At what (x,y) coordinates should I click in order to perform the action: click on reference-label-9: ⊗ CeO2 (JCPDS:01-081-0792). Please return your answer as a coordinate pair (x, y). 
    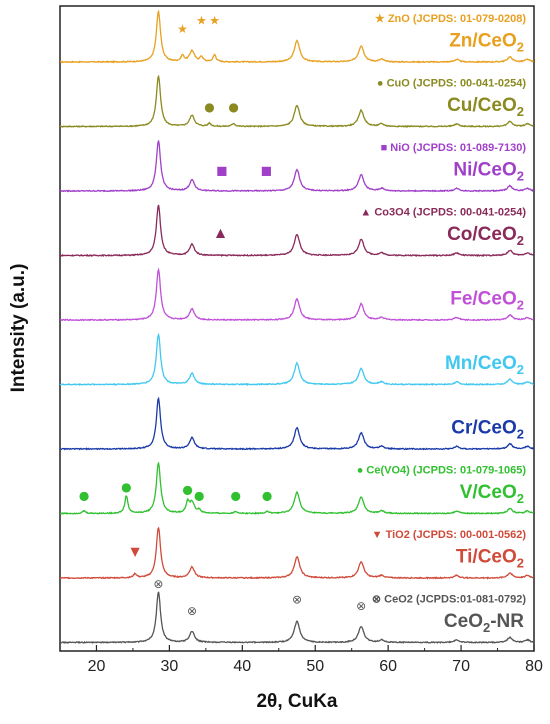
    Looking at the image, I should click on (449, 600).